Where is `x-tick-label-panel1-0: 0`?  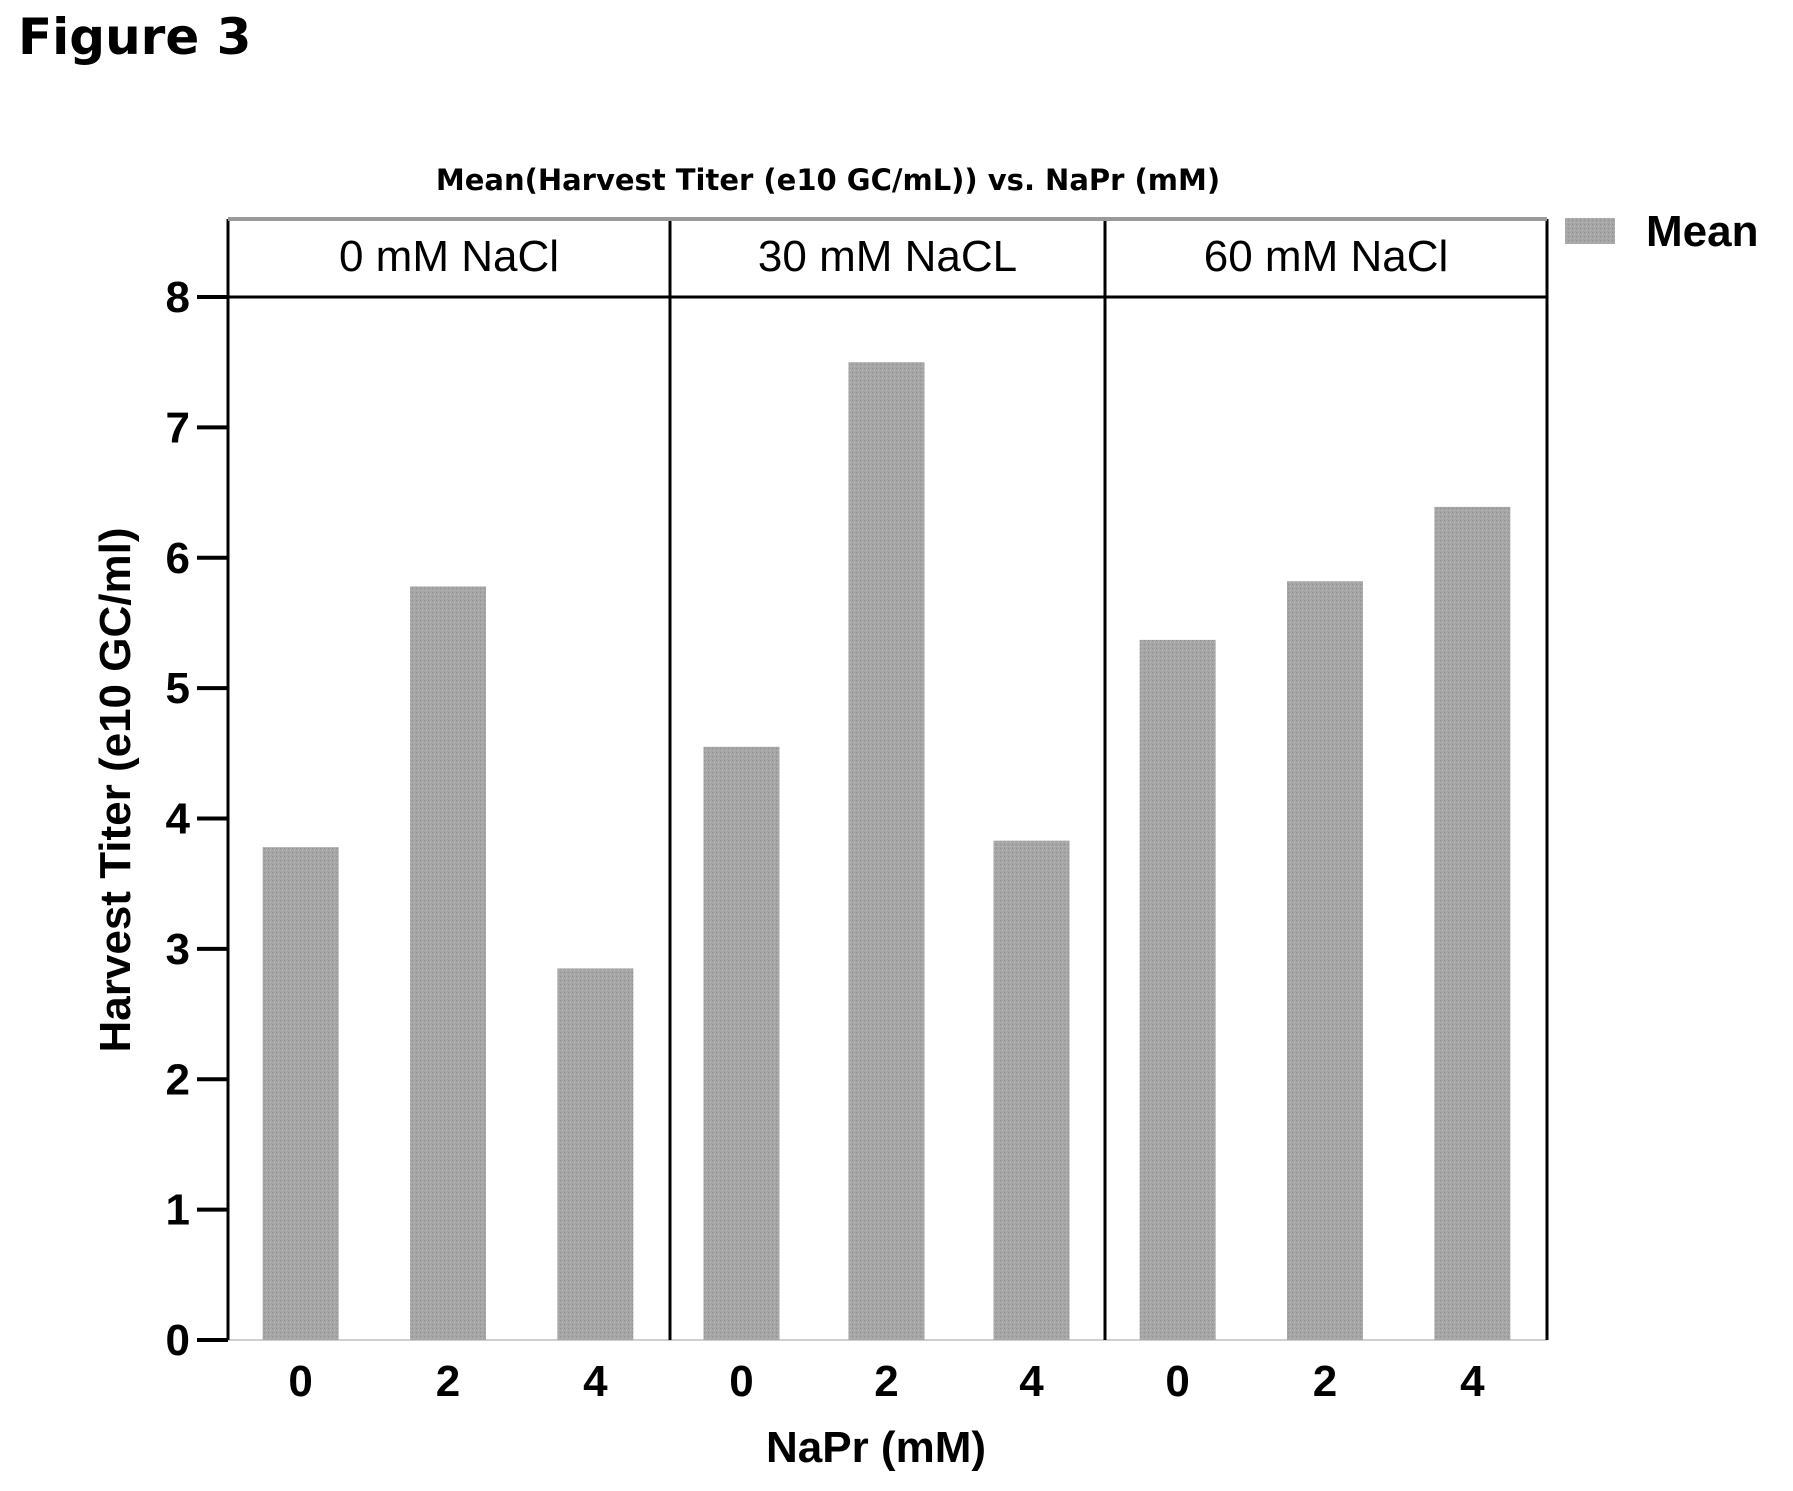
x-tick-label-panel1-0: 0 is located at coordinates (741, 1381).